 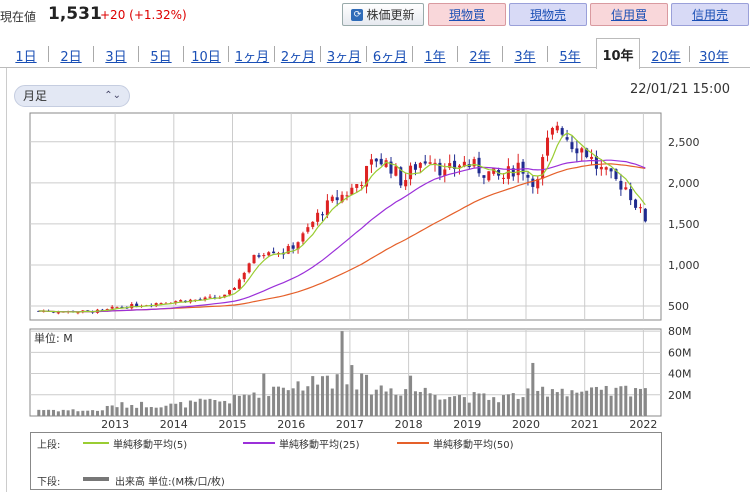 I want to click on tab-13: 10年, so click(x=618, y=53).